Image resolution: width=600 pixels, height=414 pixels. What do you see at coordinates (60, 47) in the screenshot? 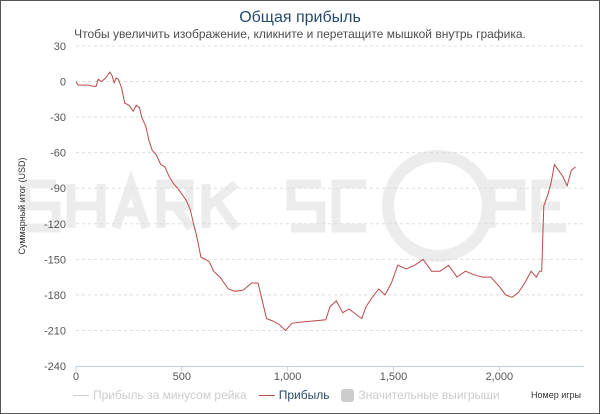
I see `y-tick-label: 30` at bounding box center [60, 47].